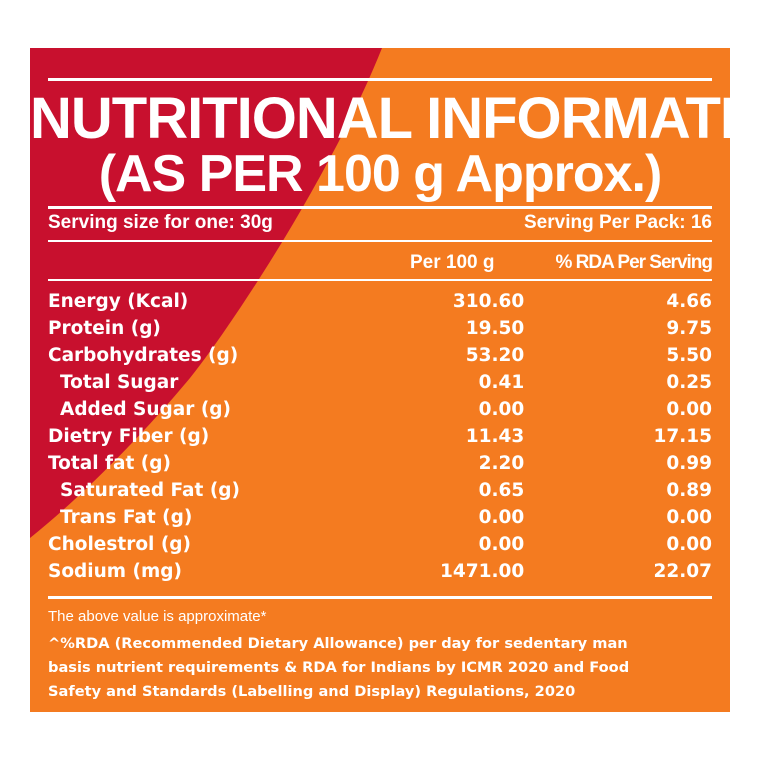  I want to click on table-row: Sodium (mg) 1471.00 22.07, so click(380, 571).